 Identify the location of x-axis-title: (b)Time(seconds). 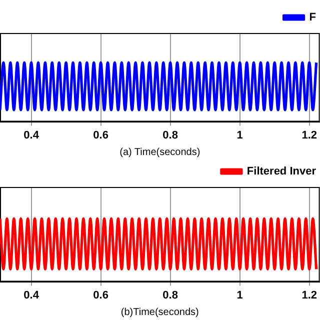
(159, 312).